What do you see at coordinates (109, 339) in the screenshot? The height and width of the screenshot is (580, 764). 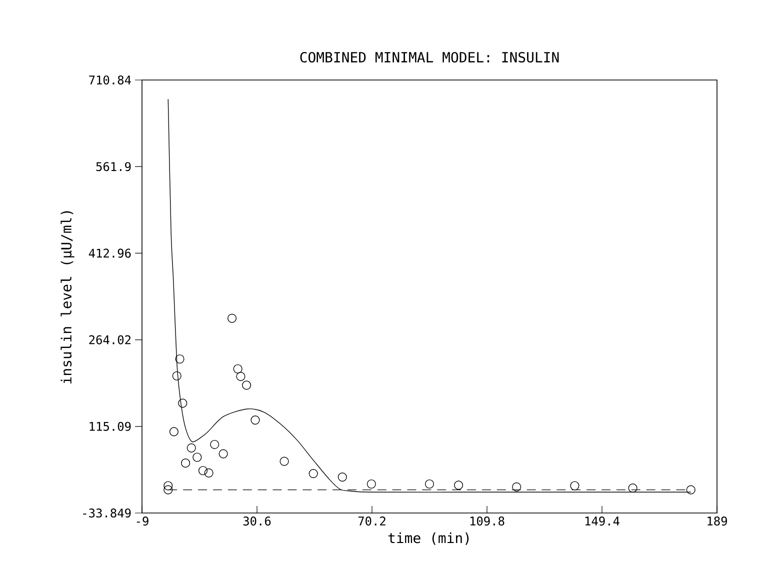 I see `y-tick-label: 264.02` at bounding box center [109, 339].